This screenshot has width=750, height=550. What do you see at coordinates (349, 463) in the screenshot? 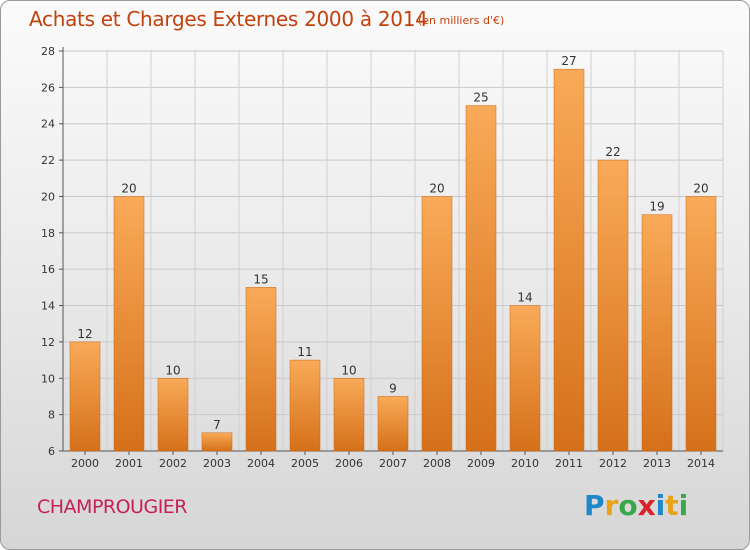
I see `x-tick-label: 2006` at bounding box center [349, 463].